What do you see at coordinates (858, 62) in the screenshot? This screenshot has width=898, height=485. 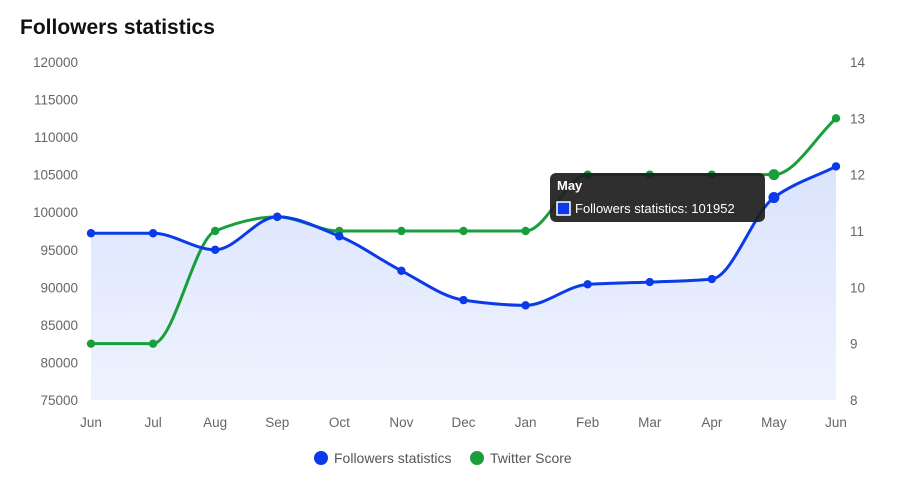 I see `y-right-tick-label: 14` at bounding box center [858, 62].